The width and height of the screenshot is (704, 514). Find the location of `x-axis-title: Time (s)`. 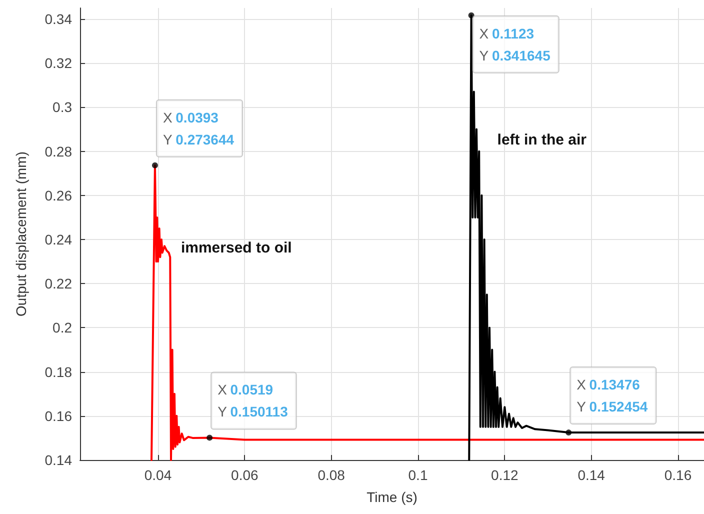

x-axis-title: Time (s) is located at coordinates (392, 497).